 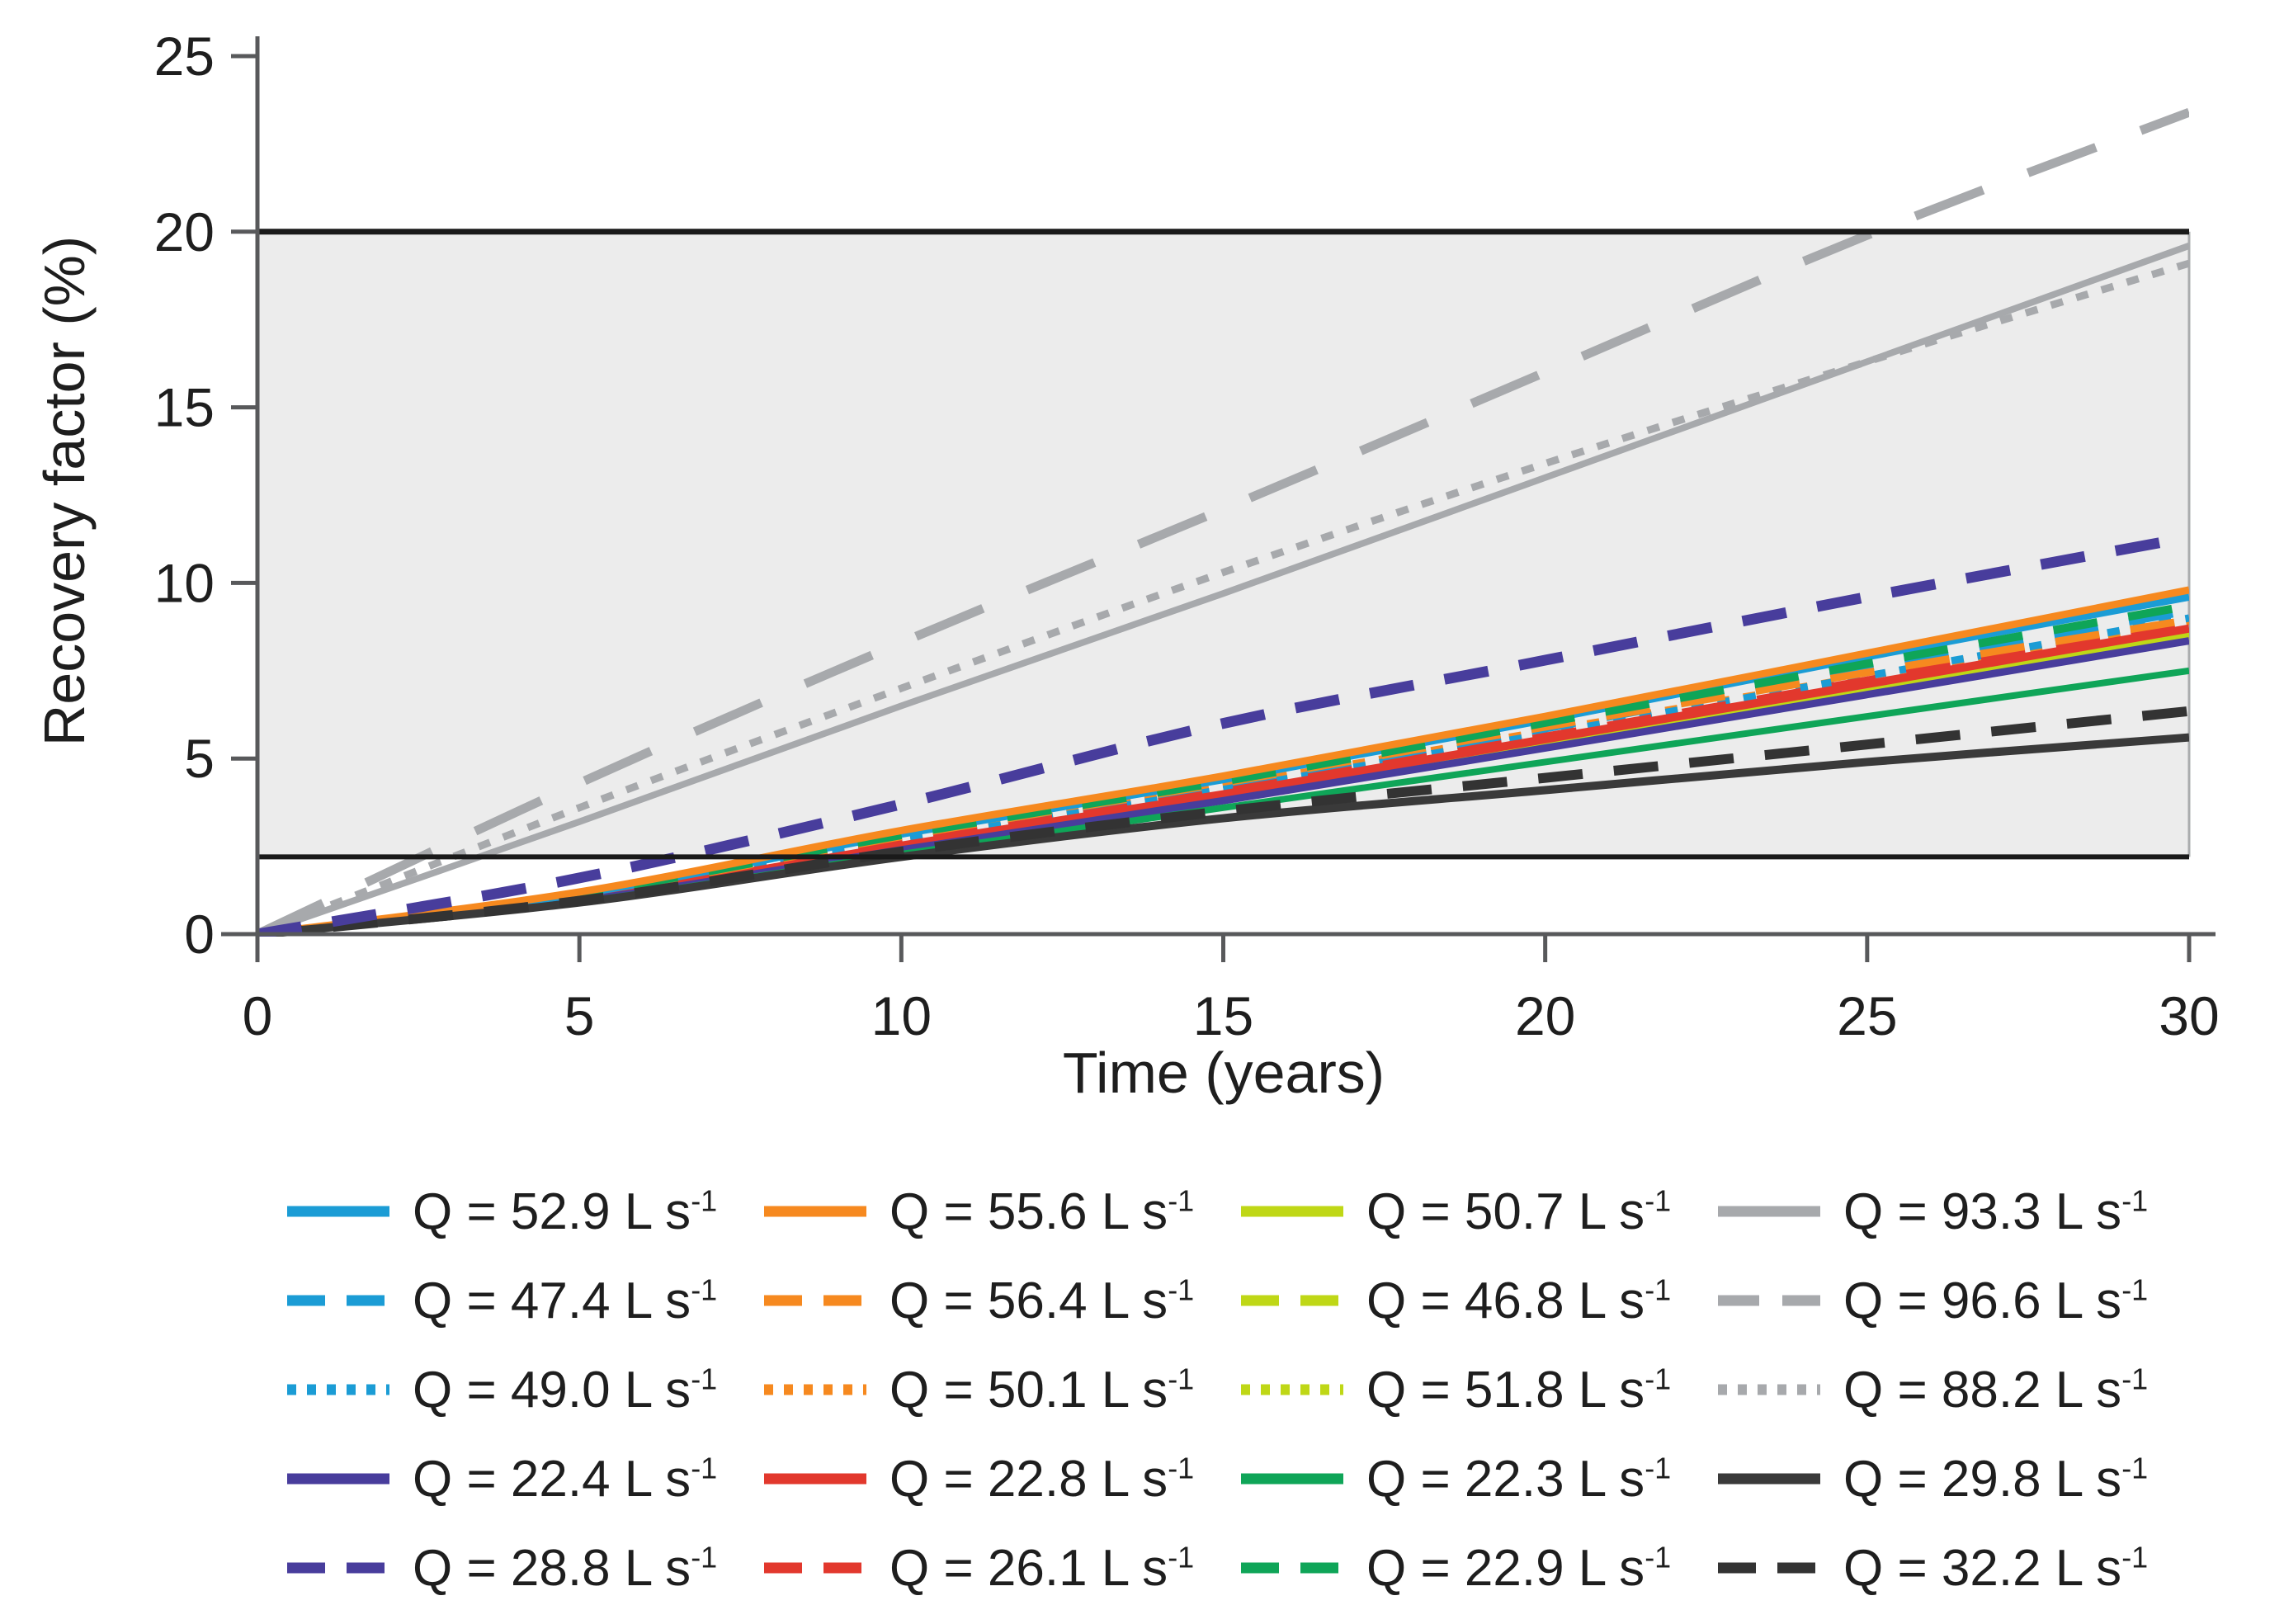 I want to click on legend-item-q-52.9: Q = 52.9 L s-1, so click(x=525, y=1211).